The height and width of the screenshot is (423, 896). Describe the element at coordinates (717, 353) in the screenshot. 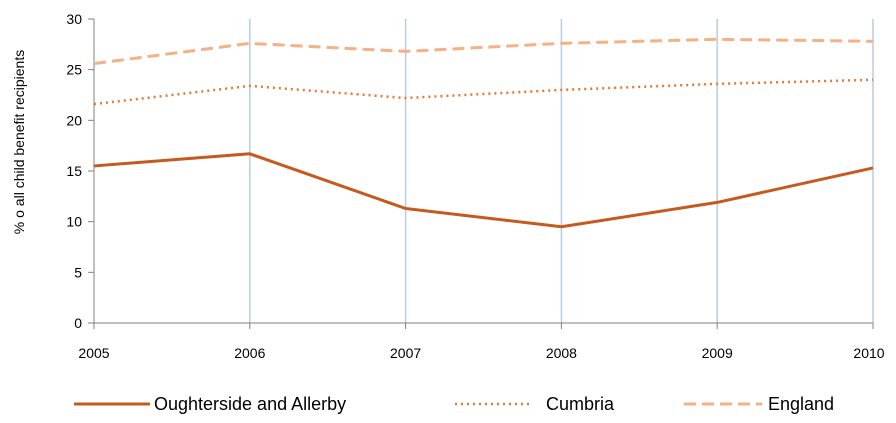

I see `x-tick-label-2009: 2009` at that location.